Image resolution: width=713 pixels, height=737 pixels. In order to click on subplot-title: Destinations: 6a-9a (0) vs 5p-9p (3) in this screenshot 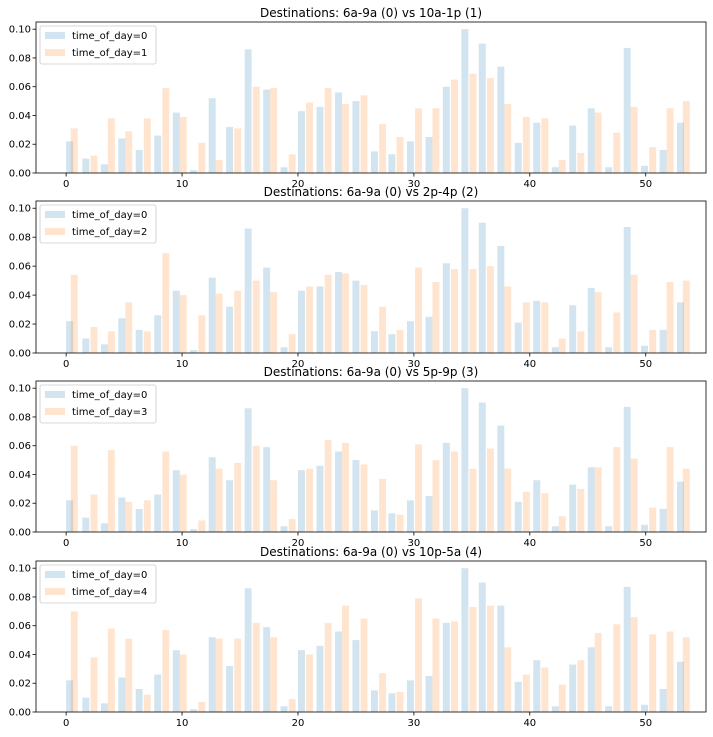, I will do `click(371, 372)`.